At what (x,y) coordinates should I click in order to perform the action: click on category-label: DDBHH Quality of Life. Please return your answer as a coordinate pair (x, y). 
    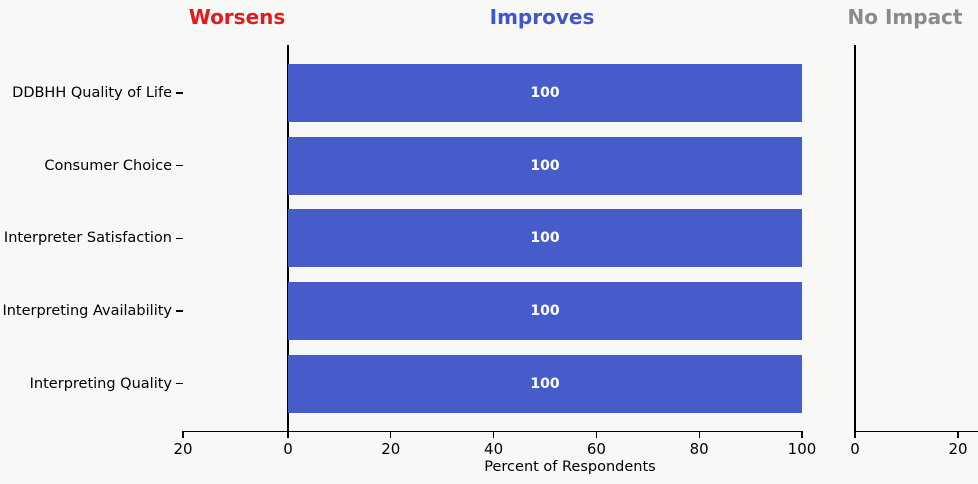
    Looking at the image, I should click on (92, 93).